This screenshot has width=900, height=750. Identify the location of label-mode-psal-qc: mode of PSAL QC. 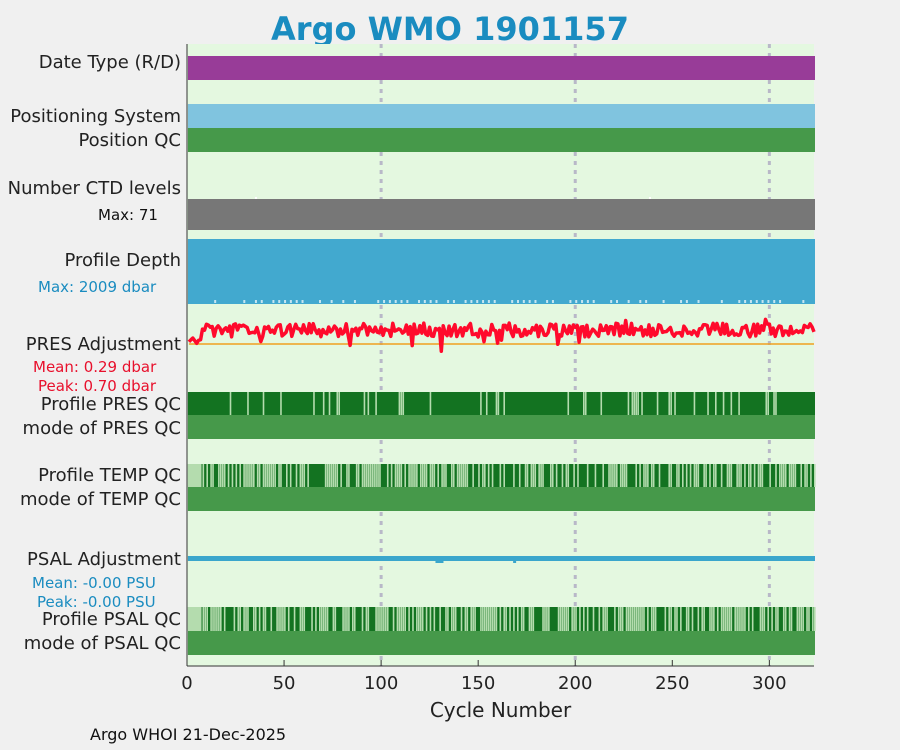
(102, 643).